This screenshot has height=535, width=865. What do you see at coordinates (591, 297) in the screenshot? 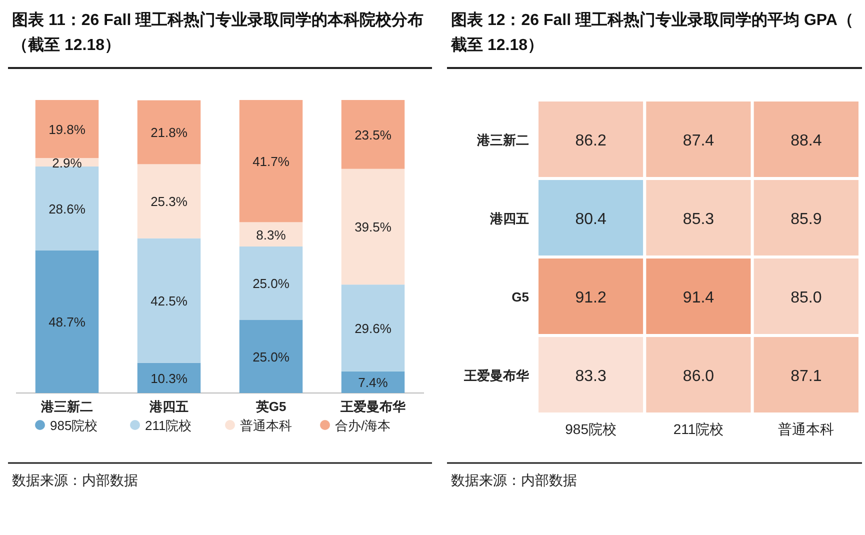
I see `data-label: 91.2` at bounding box center [591, 297].